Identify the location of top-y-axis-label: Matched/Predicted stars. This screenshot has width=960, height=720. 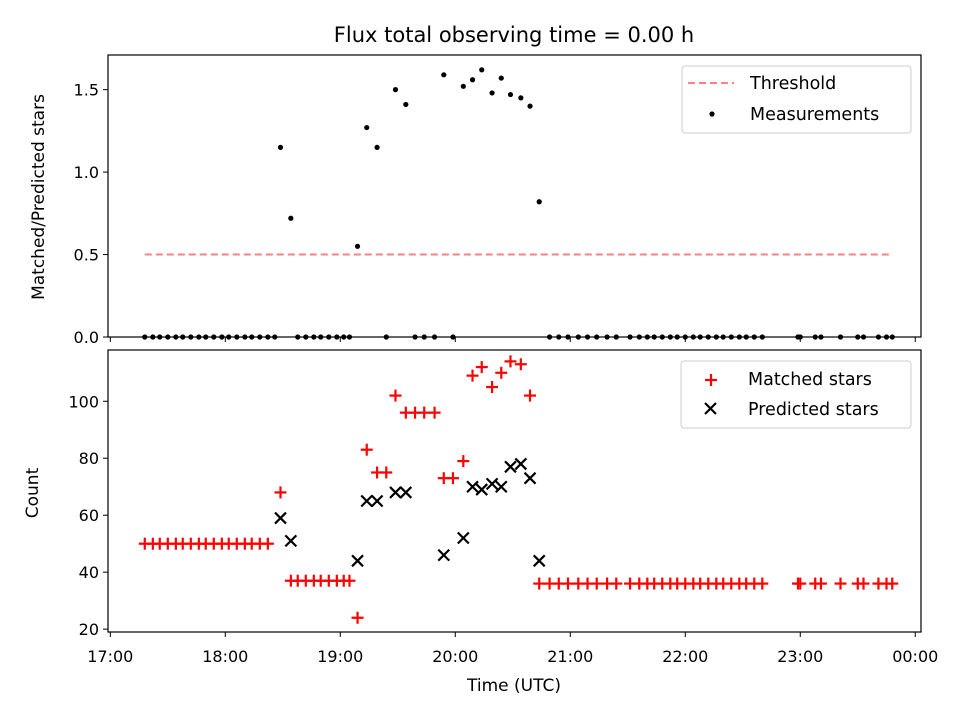
(39, 197).